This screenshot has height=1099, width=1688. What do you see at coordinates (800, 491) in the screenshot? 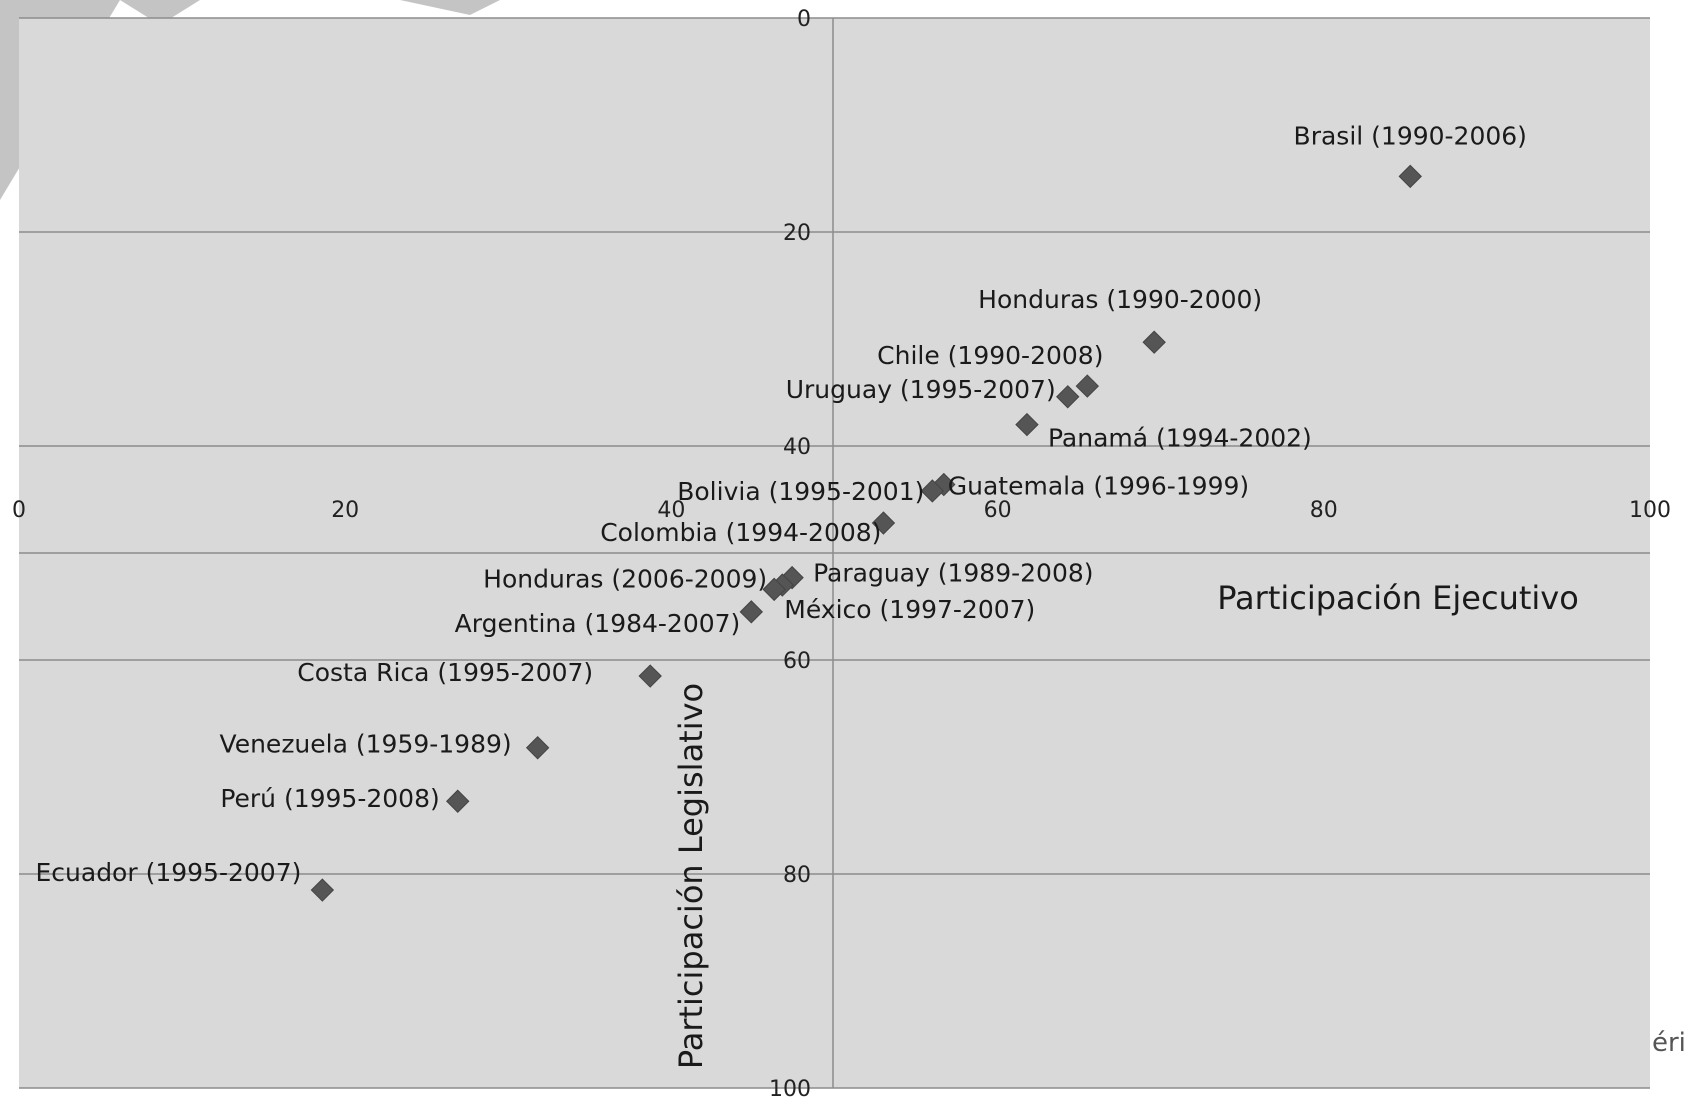
I see `data-point-label: Bolivia (1995-2001)` at bounding box center [800, 491].